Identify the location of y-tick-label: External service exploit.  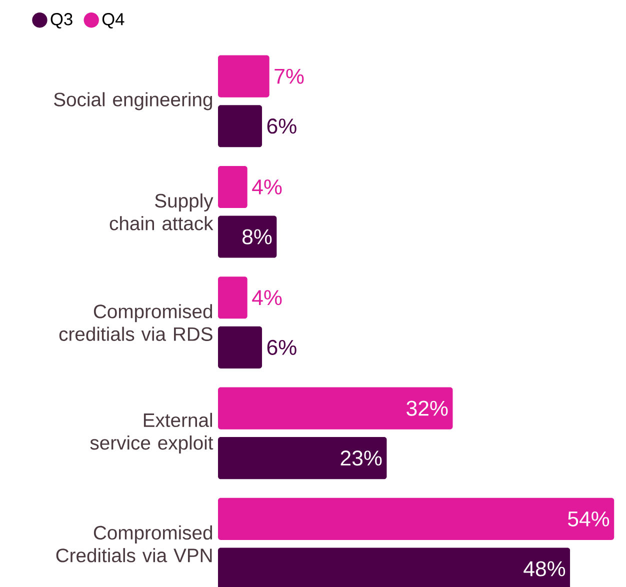
(152, 433).